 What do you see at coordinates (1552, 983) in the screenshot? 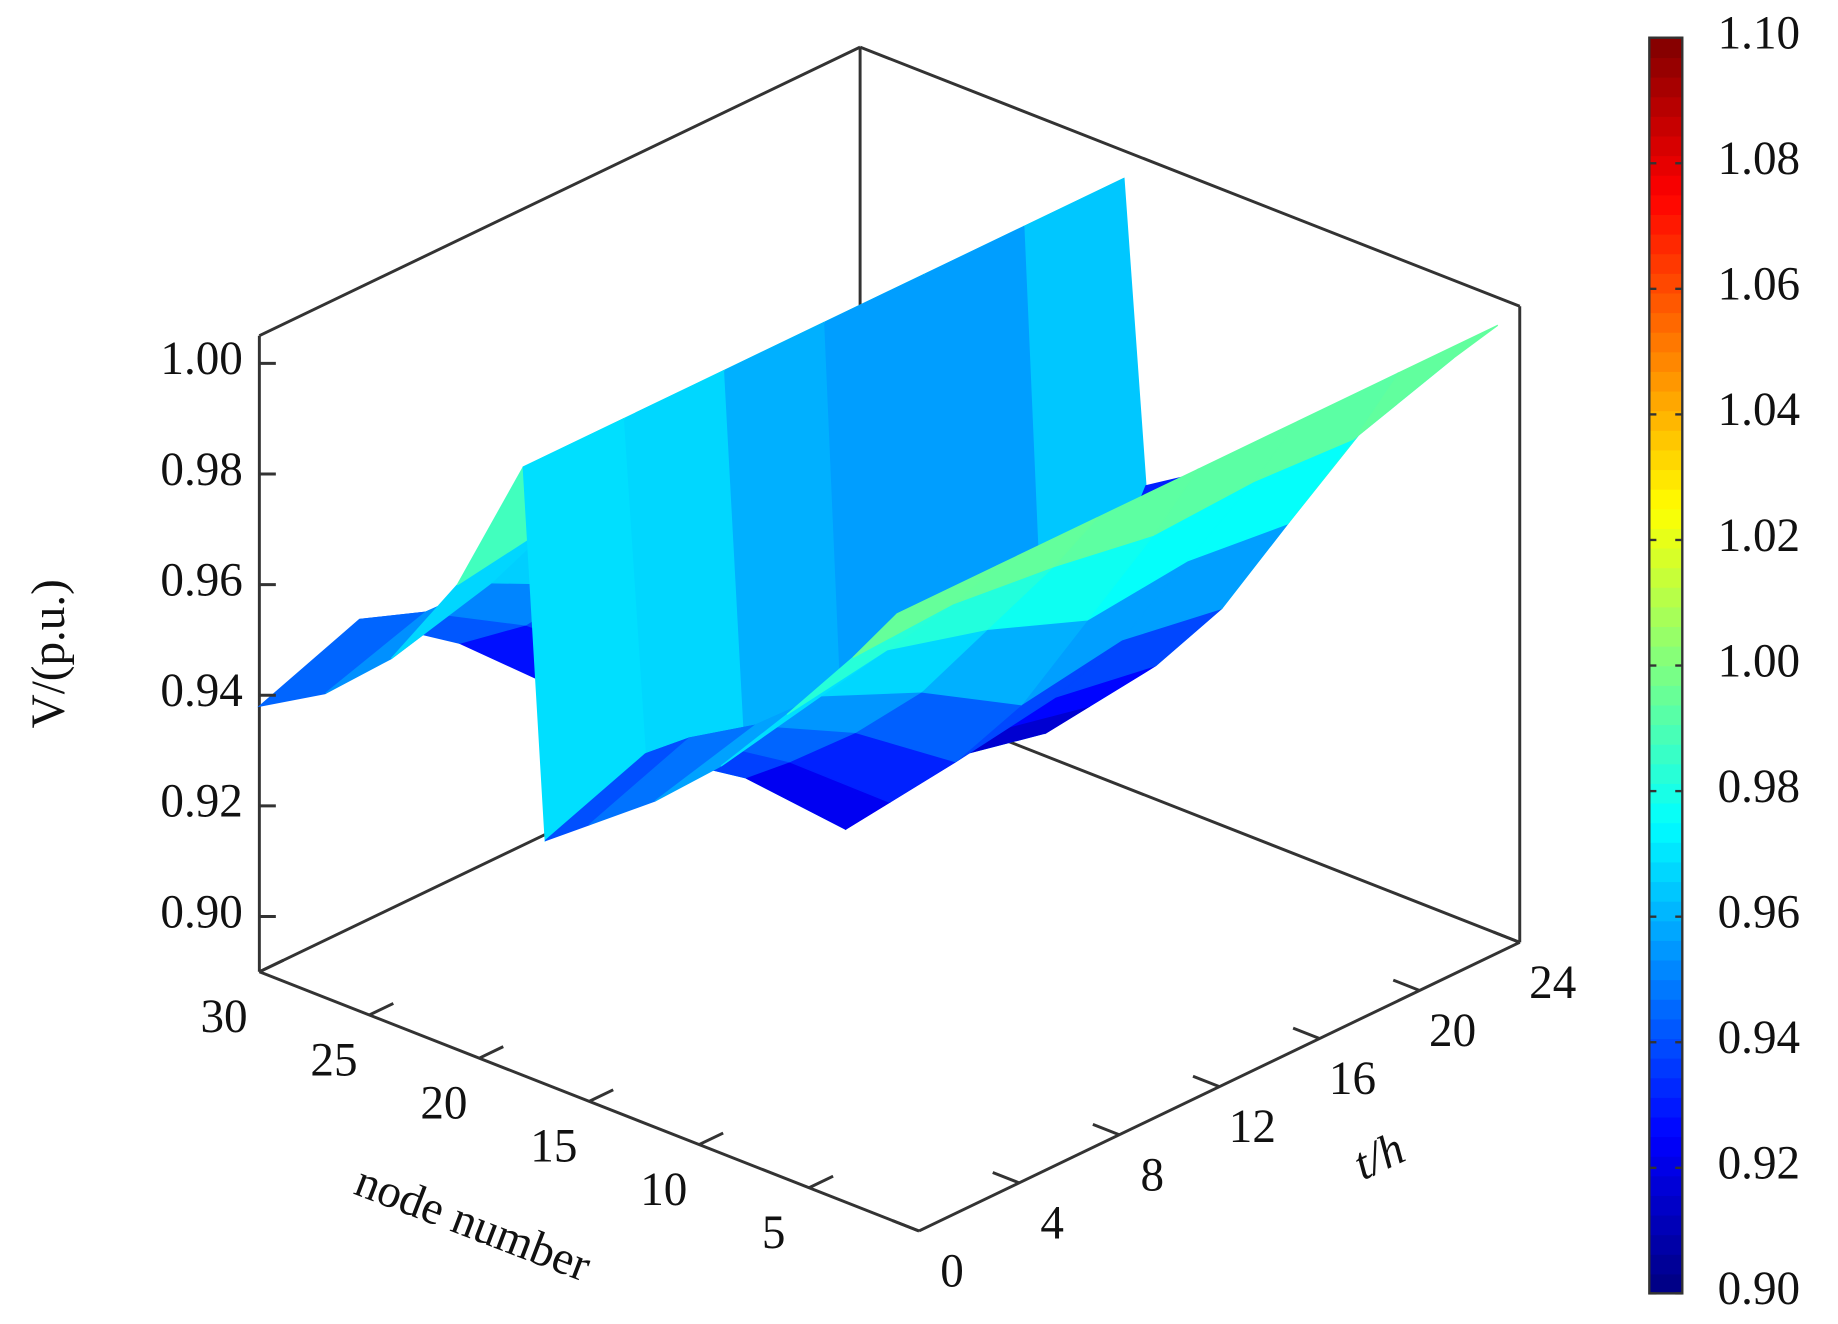
I see `y-tick-label: 24` at bounding box center [1552, 983].